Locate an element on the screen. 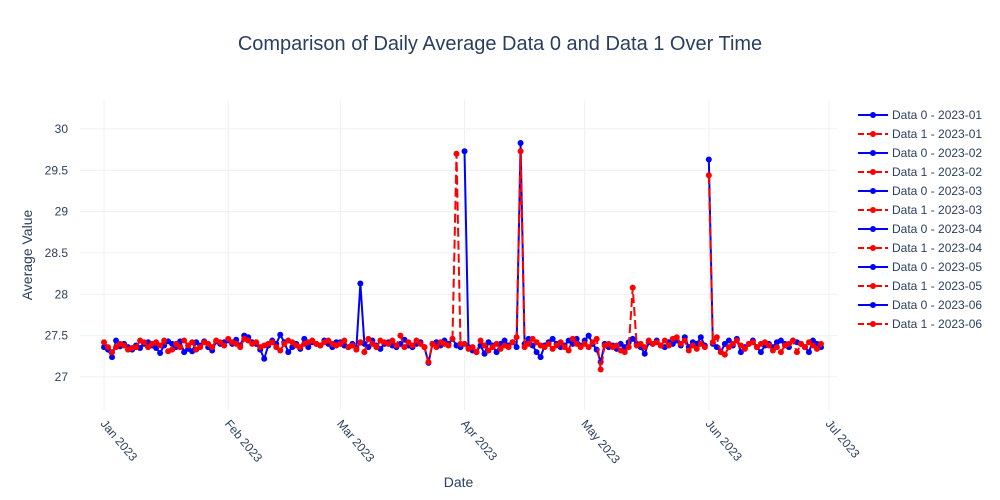  legend-item: Data 0 - 2023-03 is located at coordinates (920, 191).